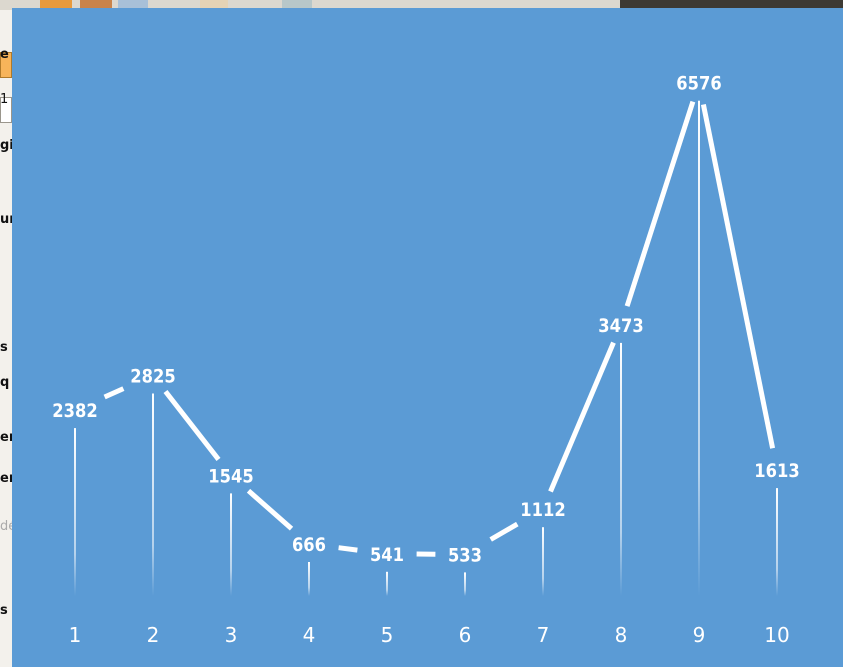  Describe the element at coordinates (621, 635) in the screenshot. I see `x-tick-label-8: 8` at that location.